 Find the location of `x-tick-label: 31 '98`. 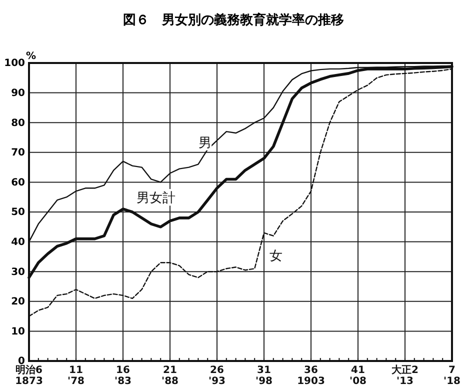

x-tick-label: 31 '98 is located at coordinates (264, 376).